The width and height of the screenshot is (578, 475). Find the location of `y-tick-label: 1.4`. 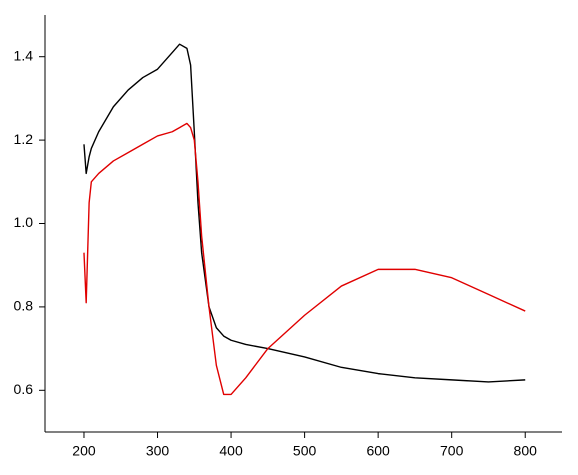

y-tick-label: 1.4 is located at coordinates (24, 55).